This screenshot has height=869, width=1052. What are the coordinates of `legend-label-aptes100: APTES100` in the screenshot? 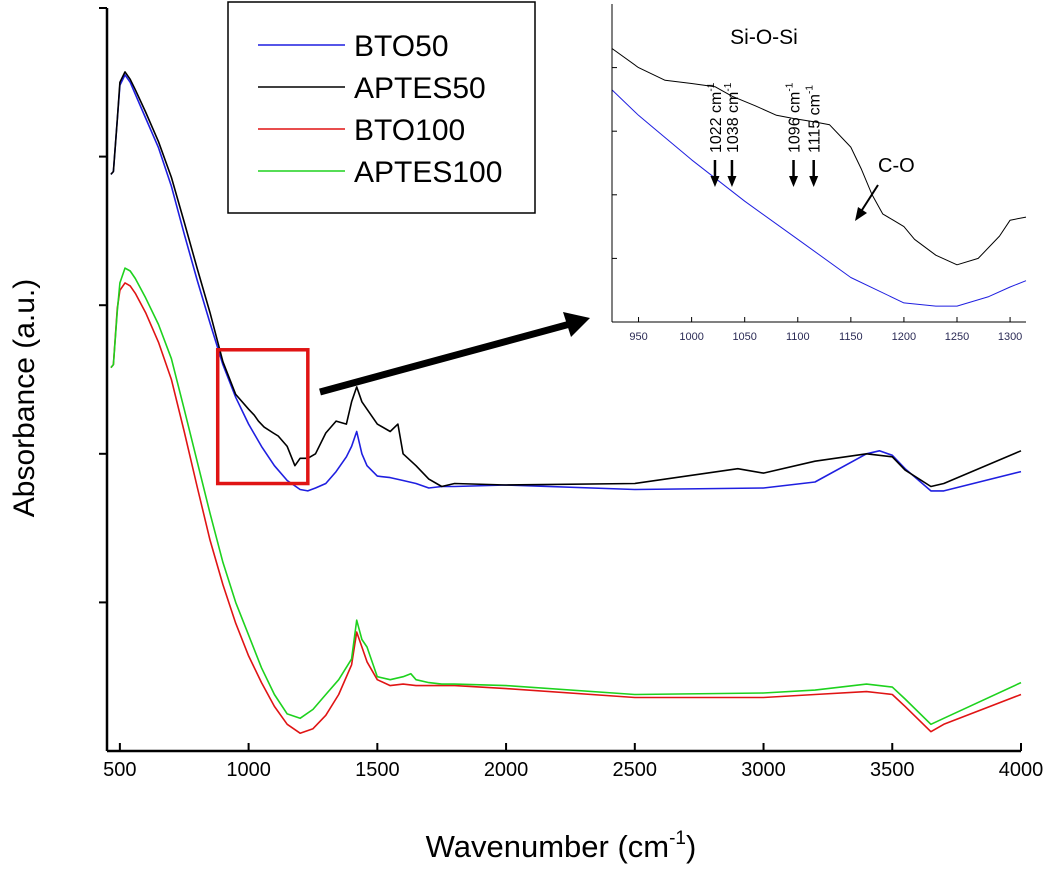 It's located at (428, 172).